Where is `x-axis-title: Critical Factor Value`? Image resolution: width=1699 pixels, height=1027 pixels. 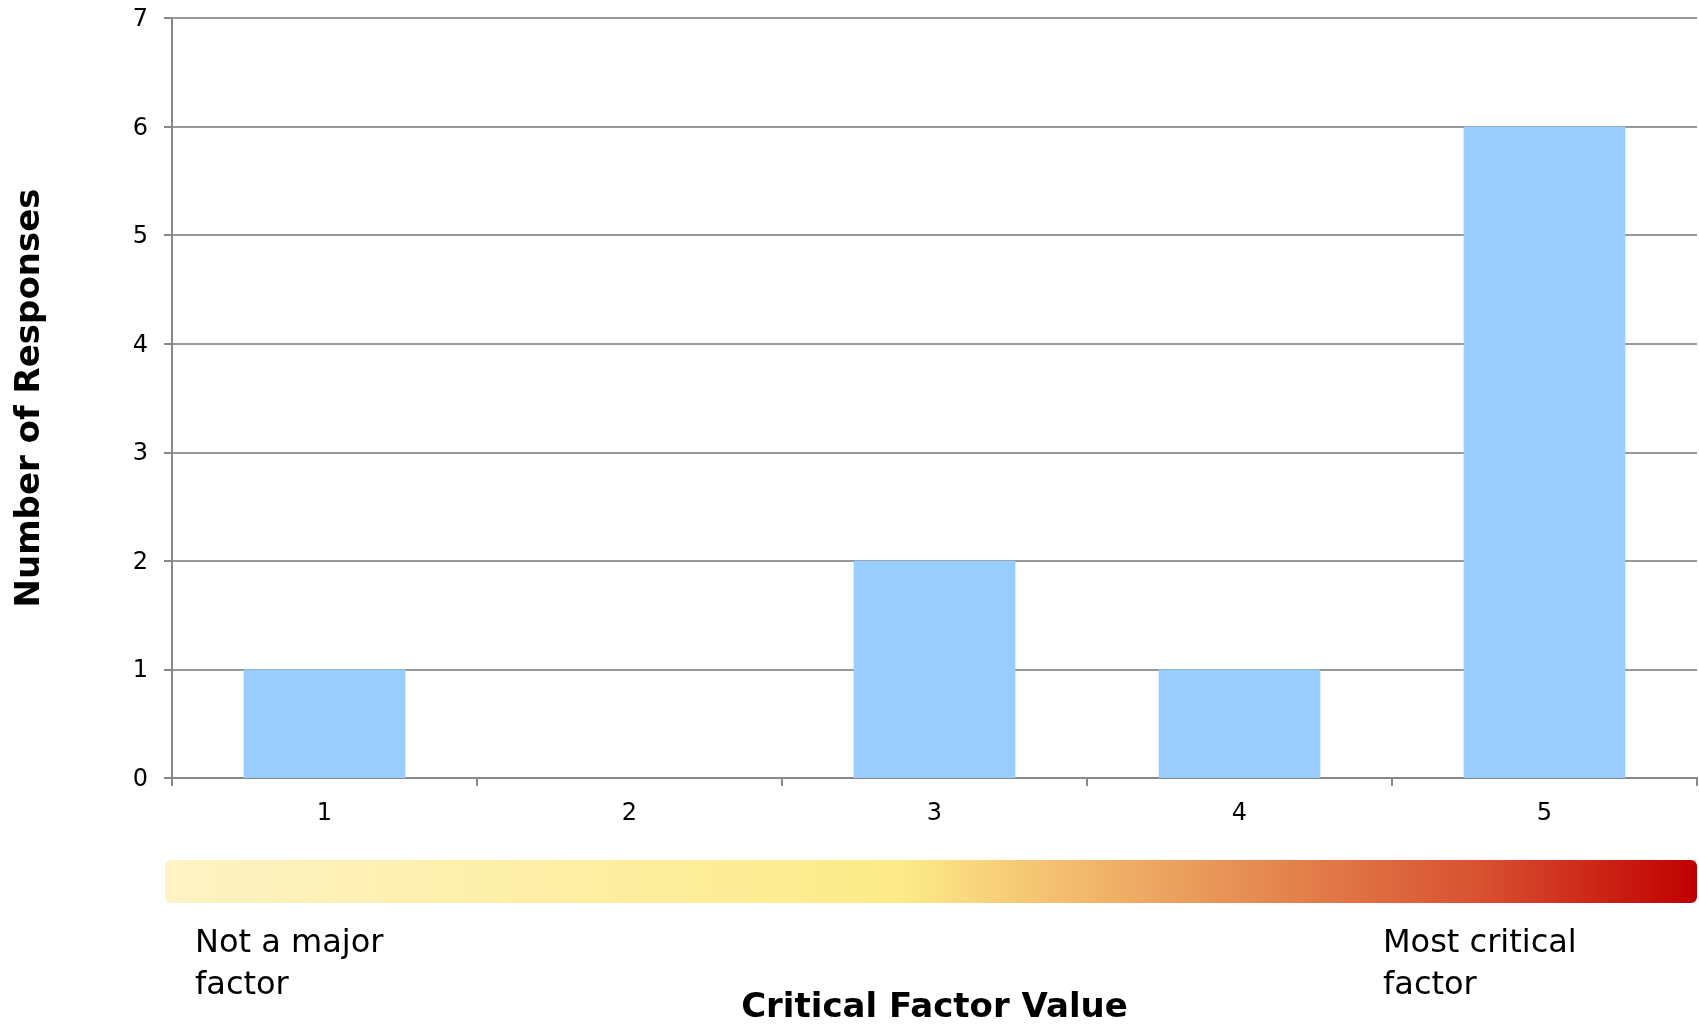 x-axis-title: Critical Factor Value is located at coordinates (934, 1005).